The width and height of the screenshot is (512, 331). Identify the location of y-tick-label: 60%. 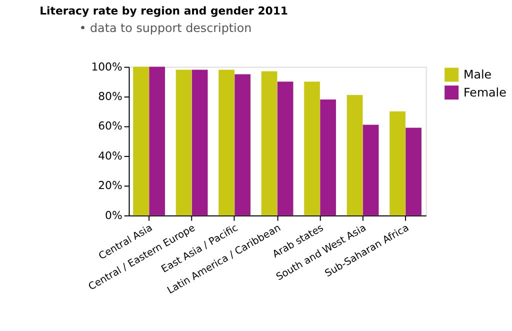
(110, 126).